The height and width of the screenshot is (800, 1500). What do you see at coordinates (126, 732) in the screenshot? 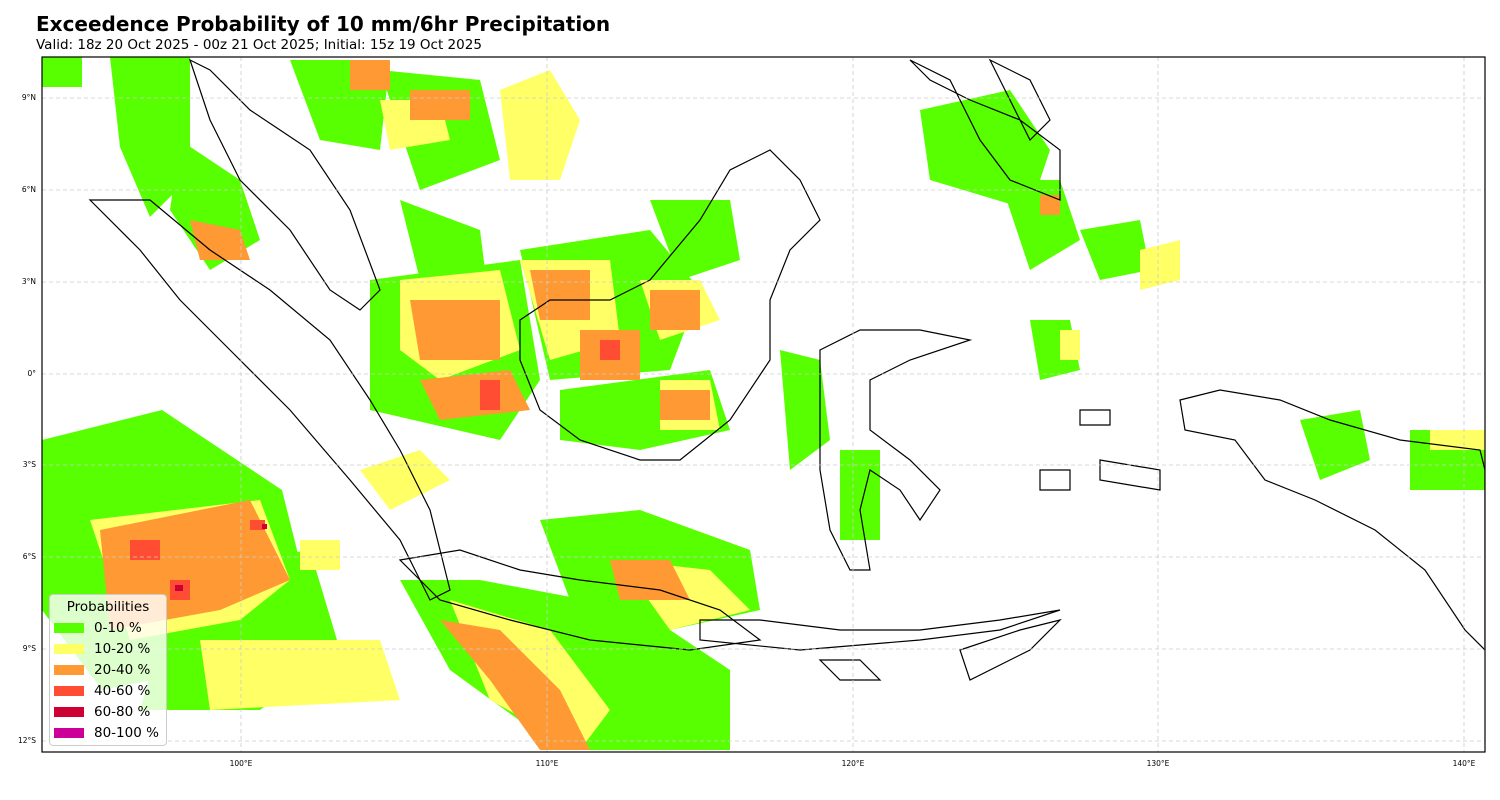
I see `legend-label: 80-100 %` at bounding box center [126, 732].